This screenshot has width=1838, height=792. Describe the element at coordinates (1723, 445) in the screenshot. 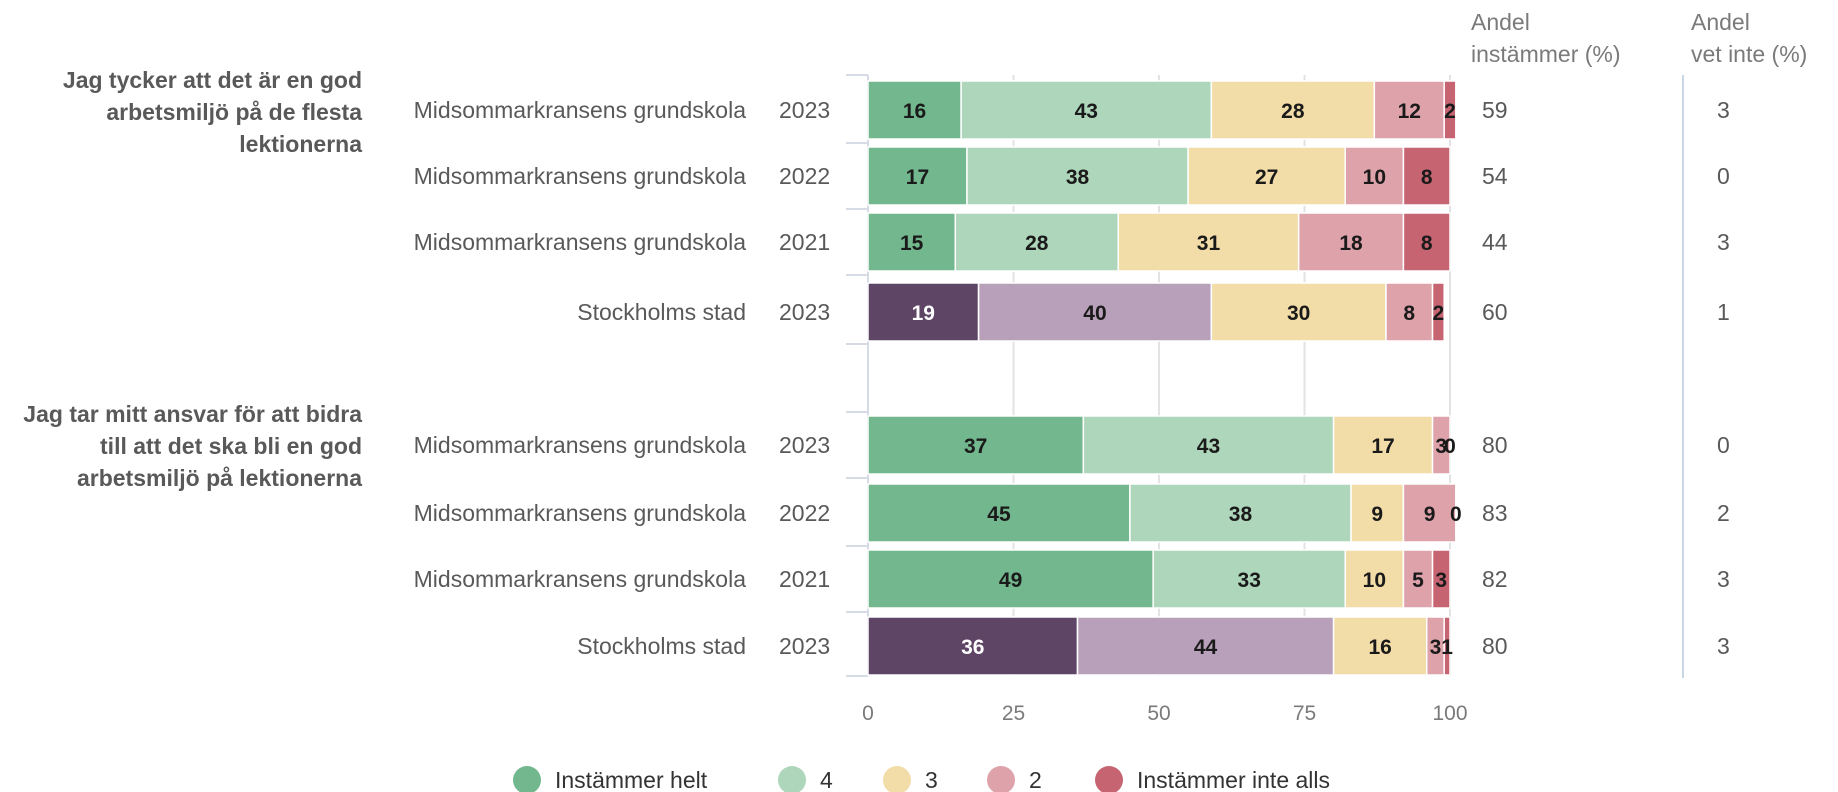

I see `dont-know-share: 0` at that location.